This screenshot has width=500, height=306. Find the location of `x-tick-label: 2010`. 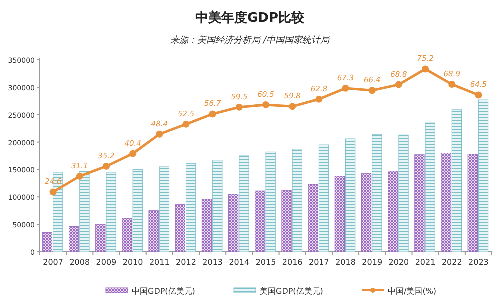

x-tick-label: 2010 is located at coordinates (133, 262).